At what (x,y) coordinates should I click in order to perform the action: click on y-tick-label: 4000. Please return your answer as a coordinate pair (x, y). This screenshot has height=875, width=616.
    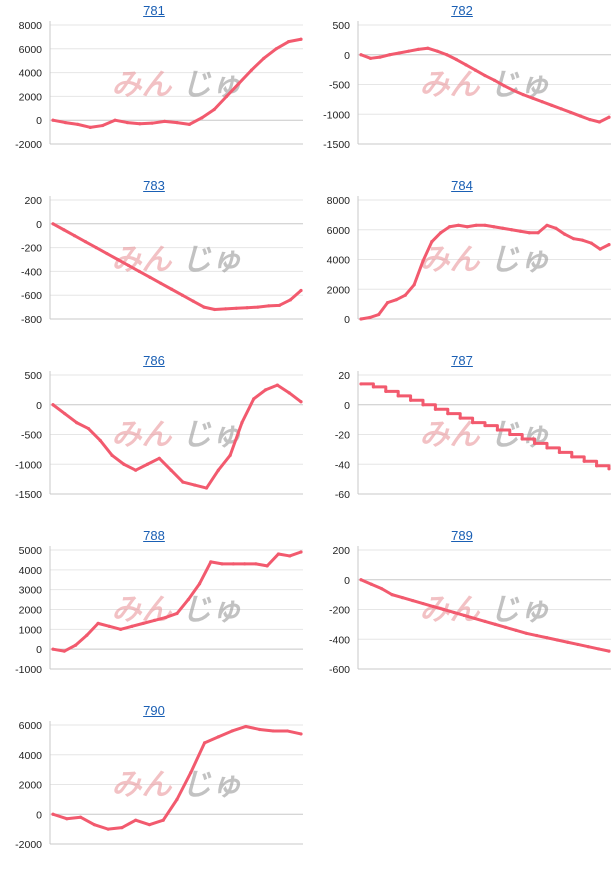
    Looking at the image, I should click on (31, 756).